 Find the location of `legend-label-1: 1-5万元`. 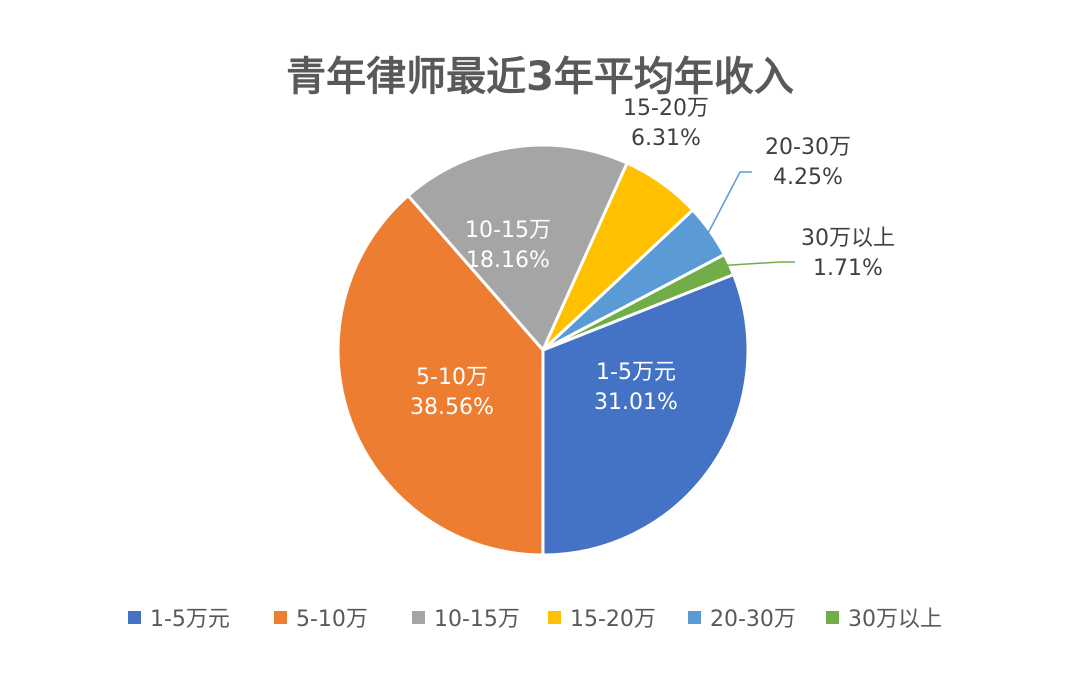

legend-label-1: 1-5万元 is located at coordinates (190, 619).